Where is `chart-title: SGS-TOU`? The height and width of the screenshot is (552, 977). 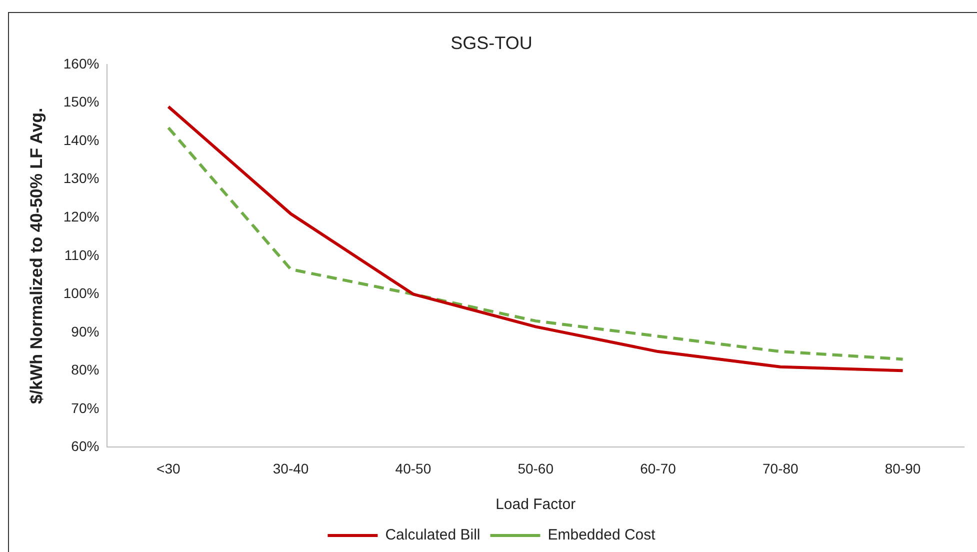 chart-title: SGS-TOU is located at coordinates (491, 42).